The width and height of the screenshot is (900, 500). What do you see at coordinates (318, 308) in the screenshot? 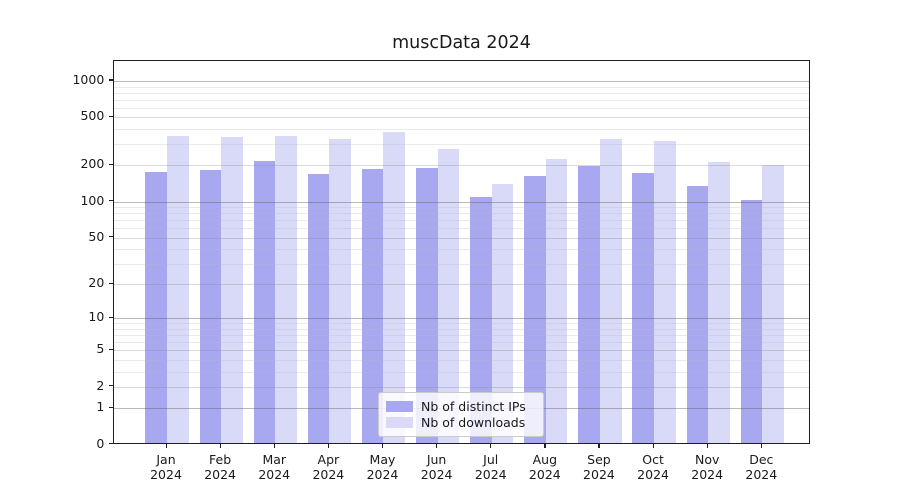
I see `bar-distinct-ips-apr` at bounding box center [318, 308].